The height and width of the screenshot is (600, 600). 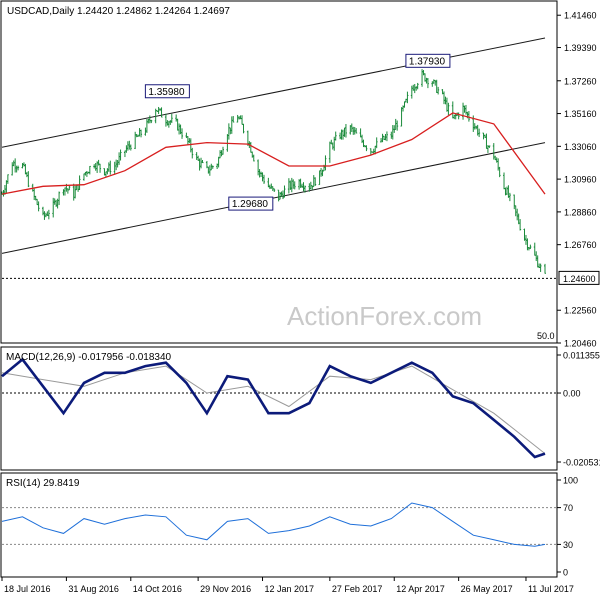 I want to click on macd-title: MACD(12,26,9) -0.017956 -0.018340, so click(x=89, y=357).